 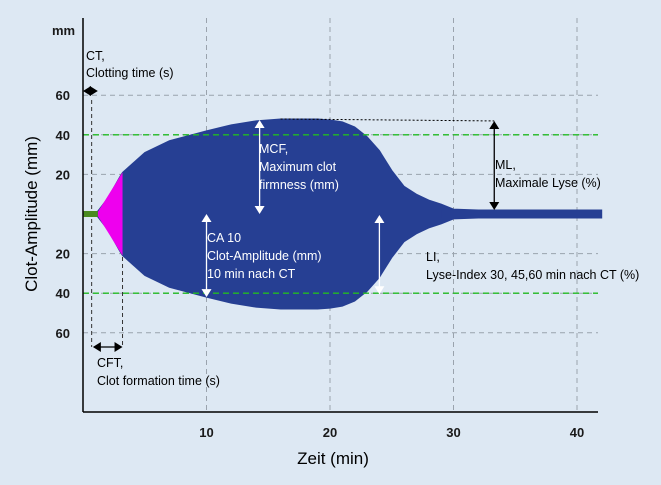 I want to click on ca10-annotation-title: CA 10, so click(x=224, y=238).